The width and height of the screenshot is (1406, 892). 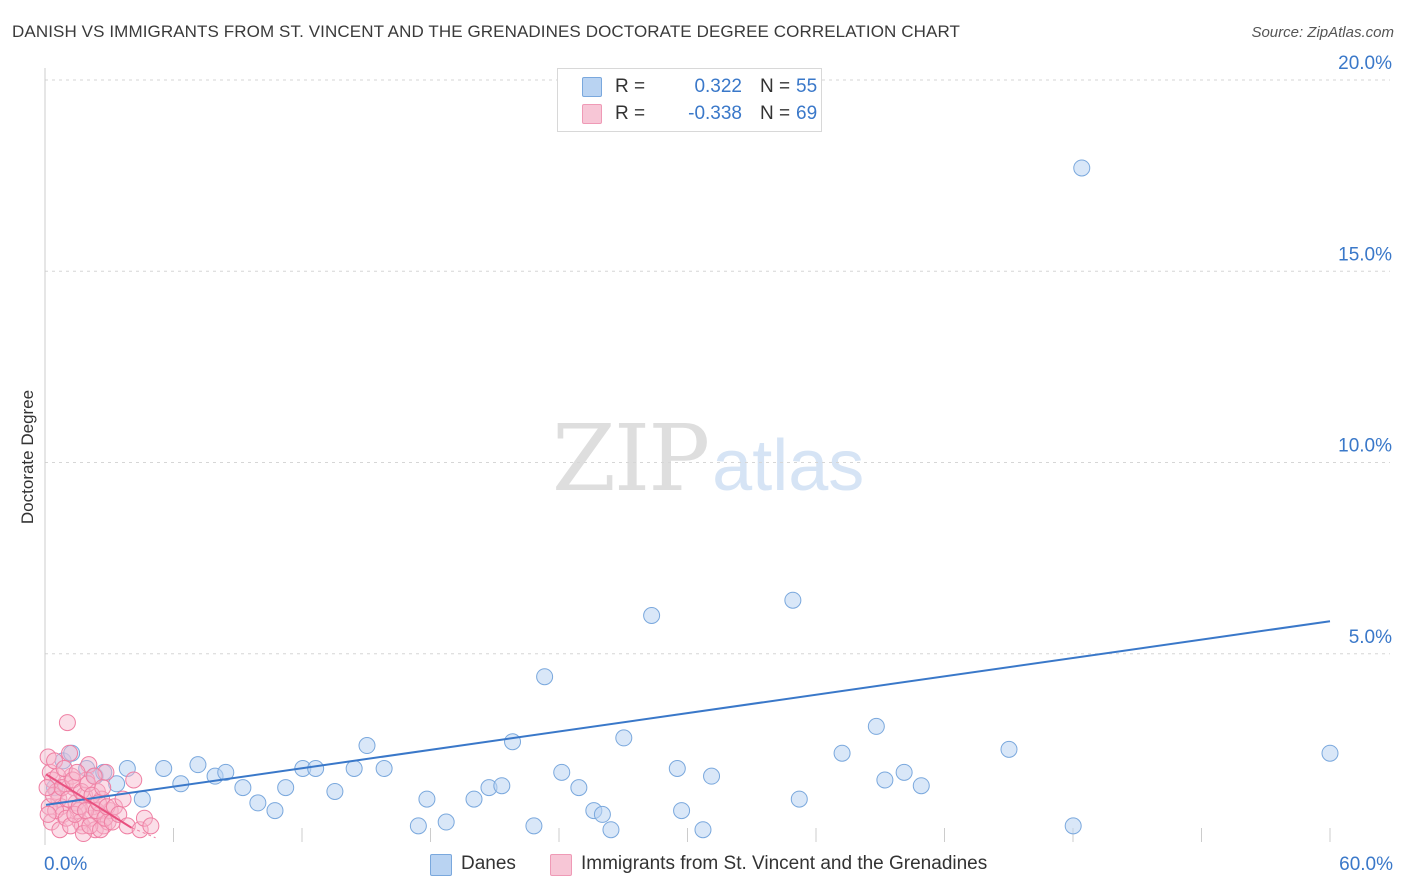 I want to click on legend-n-value: 55, so click(x=807, y=86).